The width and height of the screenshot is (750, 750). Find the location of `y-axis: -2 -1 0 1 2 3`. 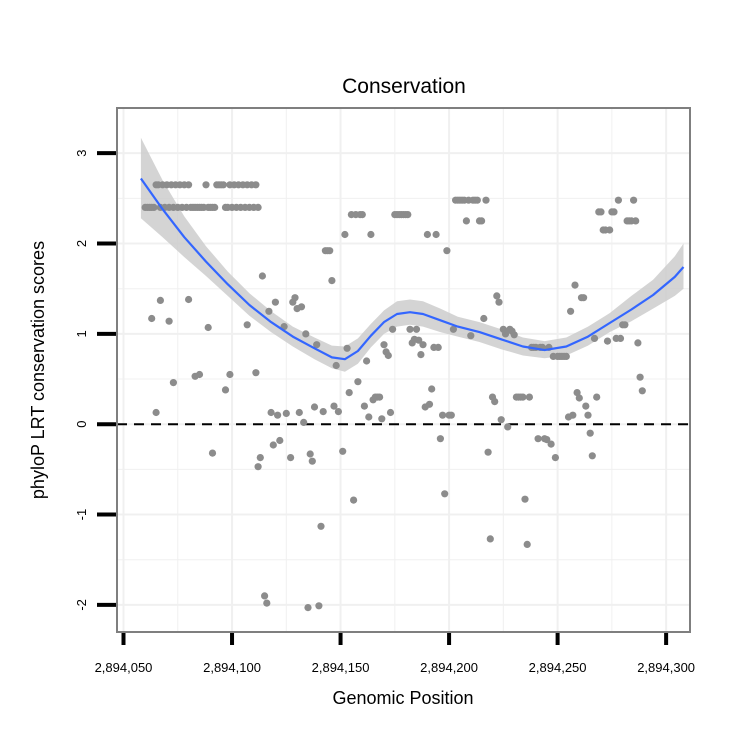

y-axis: -2 -1 0 1 2 3 is located at coordinates (95, 380).